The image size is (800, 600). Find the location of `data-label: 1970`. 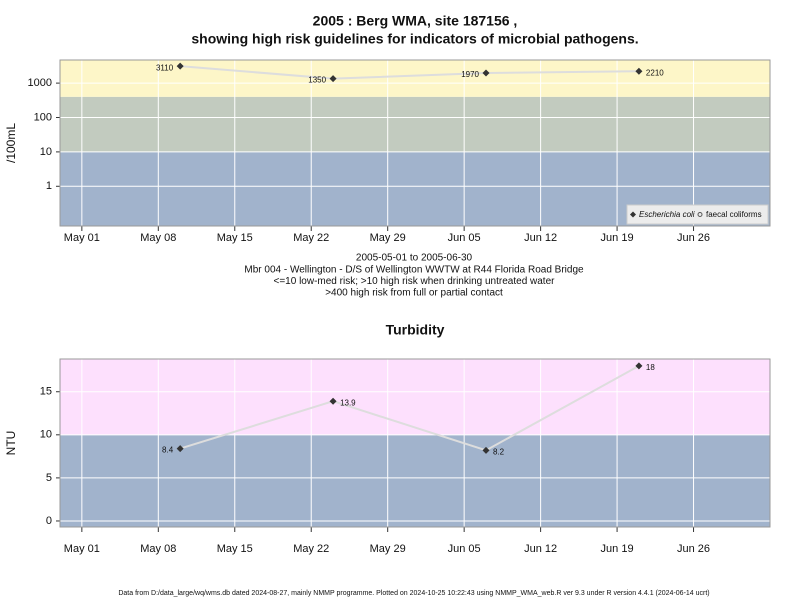

data-label: 1970 is located at coordinates (470, 74).